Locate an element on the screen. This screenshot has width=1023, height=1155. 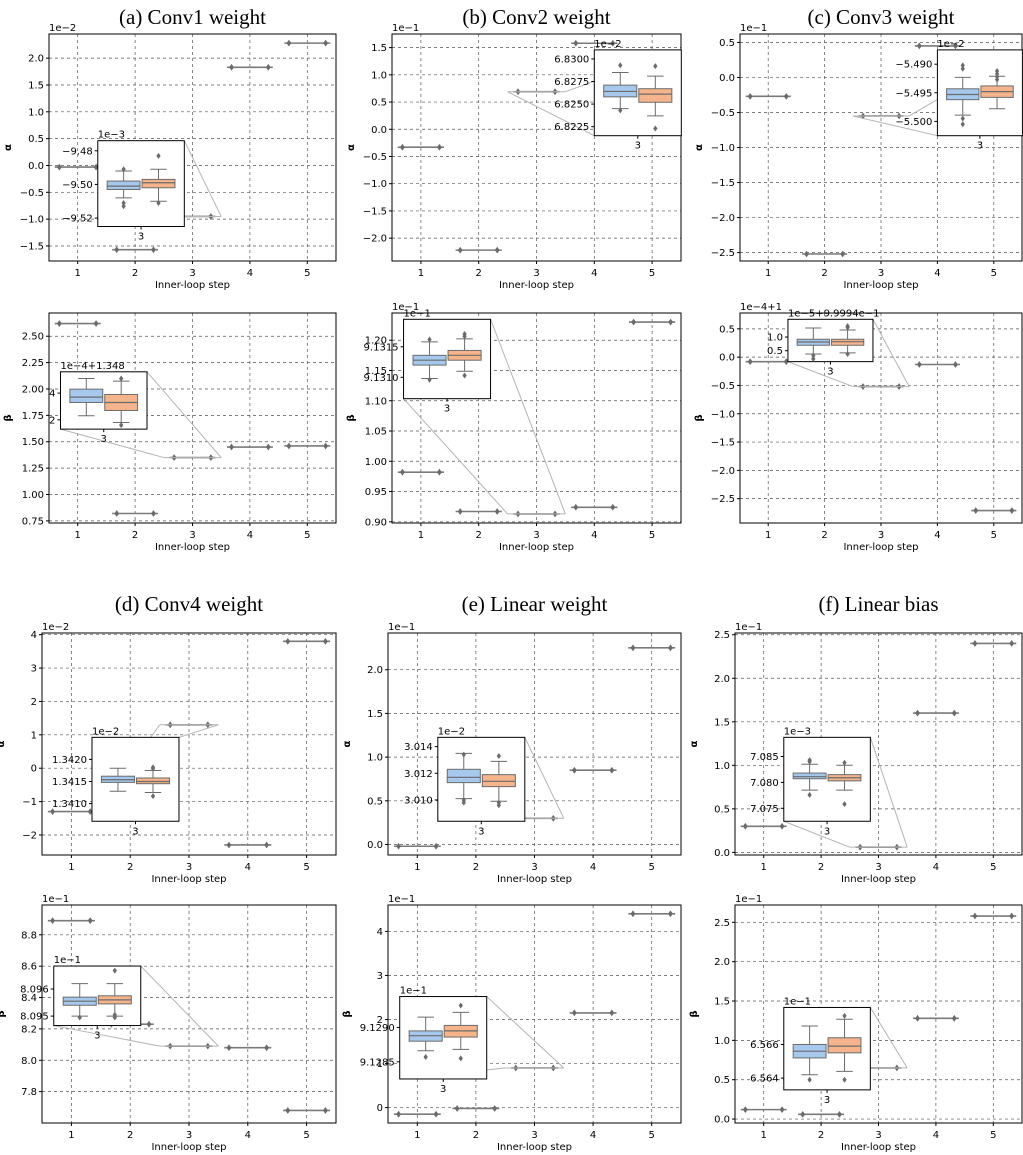
y-tick-label: 2.00 is located at coordinates (33, 389).